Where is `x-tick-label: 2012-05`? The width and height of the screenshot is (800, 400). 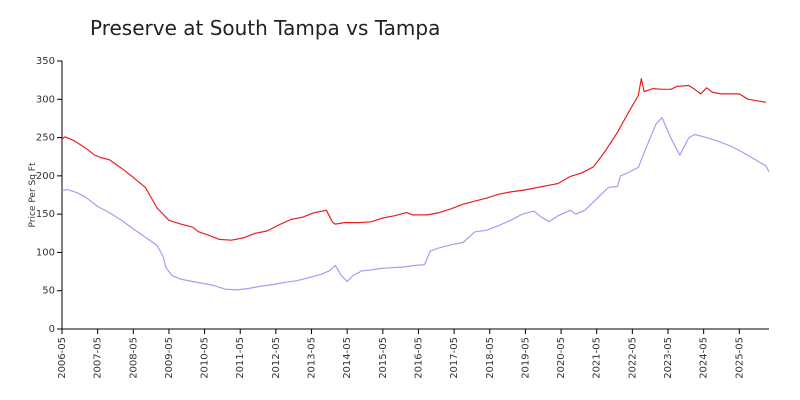
x-tick-label: 2012-05 is located at coordinates (276, 358).